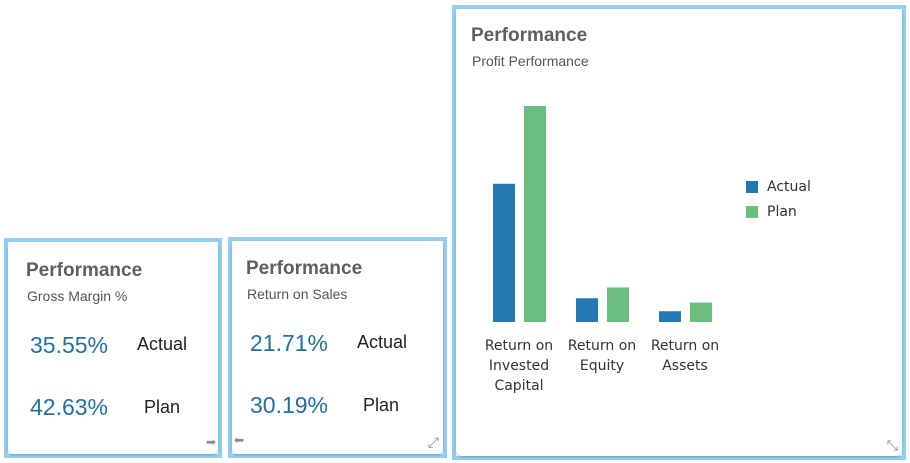 The height and width of the screenshot is (463, 910). Describe the element at coordinates (433, 442) in the screenshot. I see `expand-icon: ⤢` at that location.